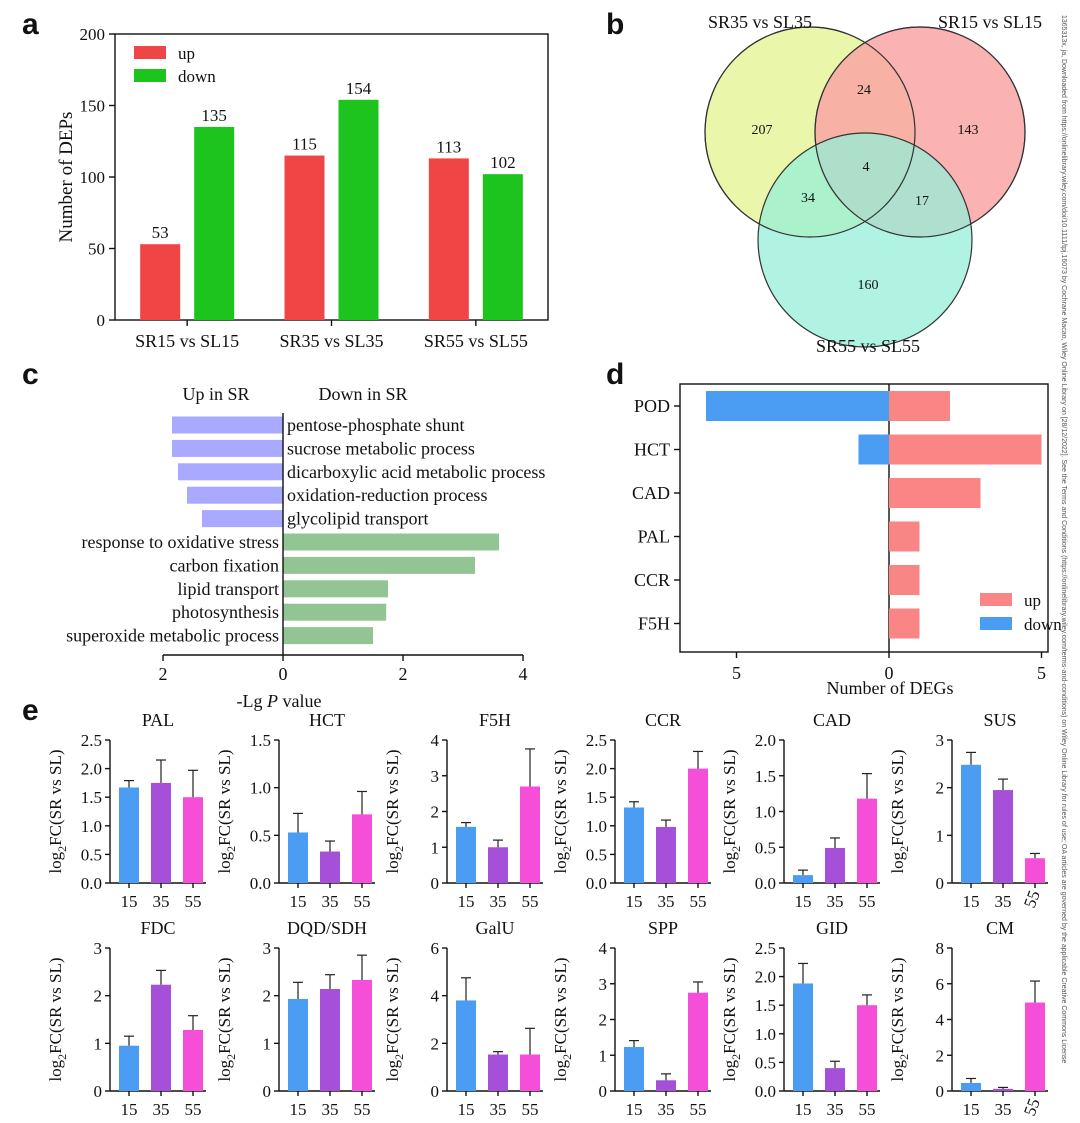  What do you see at coordinates (940, 948) in the screenshot?
I see `y-tick-label: 8` at bounding box center [940, 948].